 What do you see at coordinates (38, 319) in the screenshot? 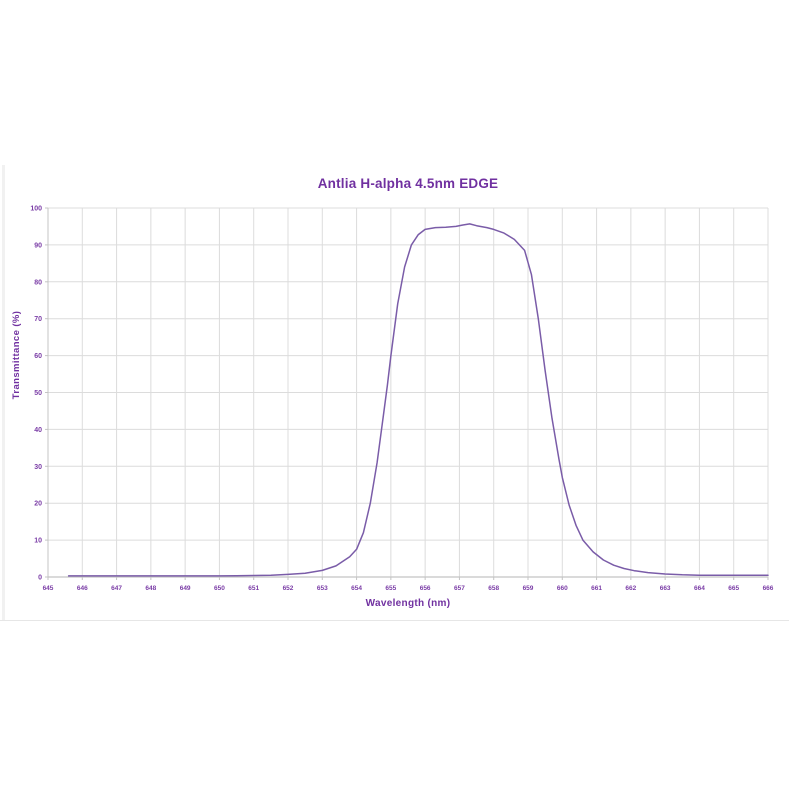
I see `y-tick-label: 70` at bounding box center [38, 319].